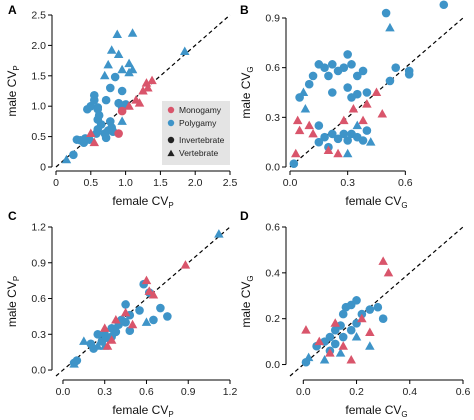 Image resolution: width=474 pixels, height=420 pixels. I want to click on x-tick-label: 1.5, so click(160, 183).